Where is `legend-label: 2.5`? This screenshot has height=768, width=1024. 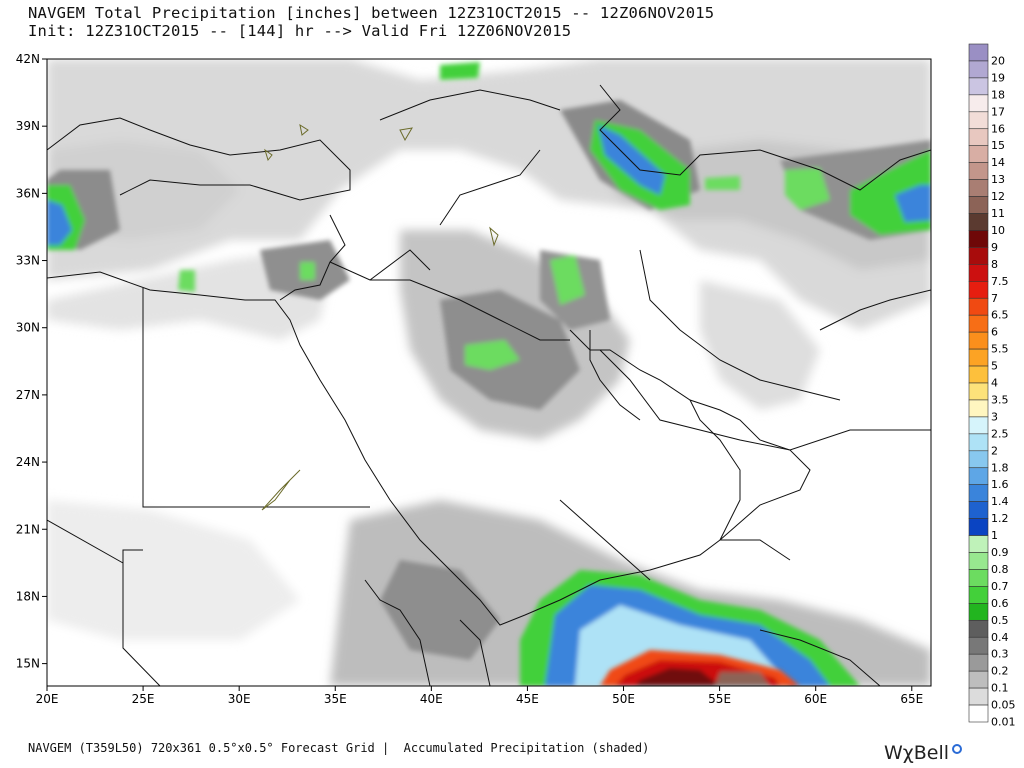
legend-label: 2.5 is located at coordinates (1000, 433).